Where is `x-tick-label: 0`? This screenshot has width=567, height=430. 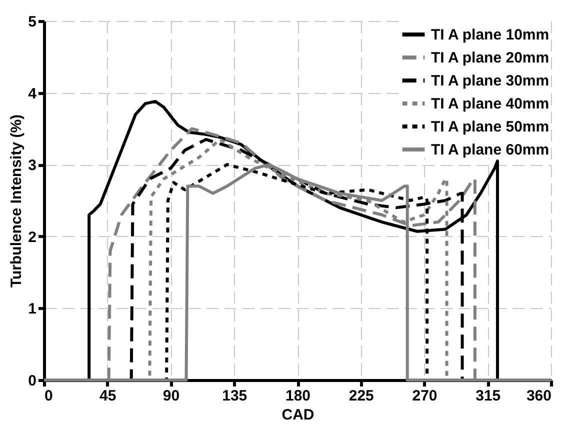 x-tick-label: 0 is located at coordinates (48, 396).